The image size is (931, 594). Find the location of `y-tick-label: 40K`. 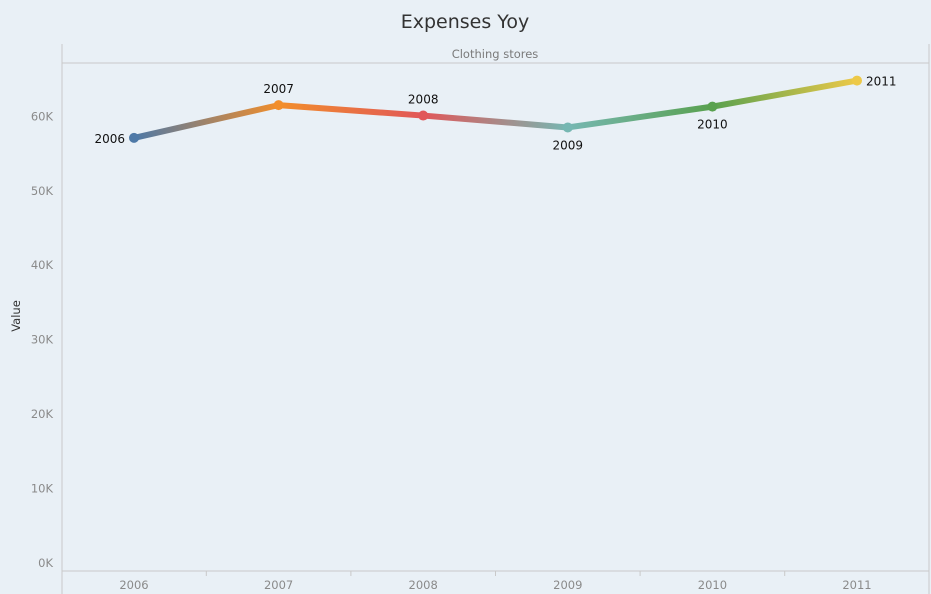

y-tick-label: 40K is located at coordinates (42, 265).